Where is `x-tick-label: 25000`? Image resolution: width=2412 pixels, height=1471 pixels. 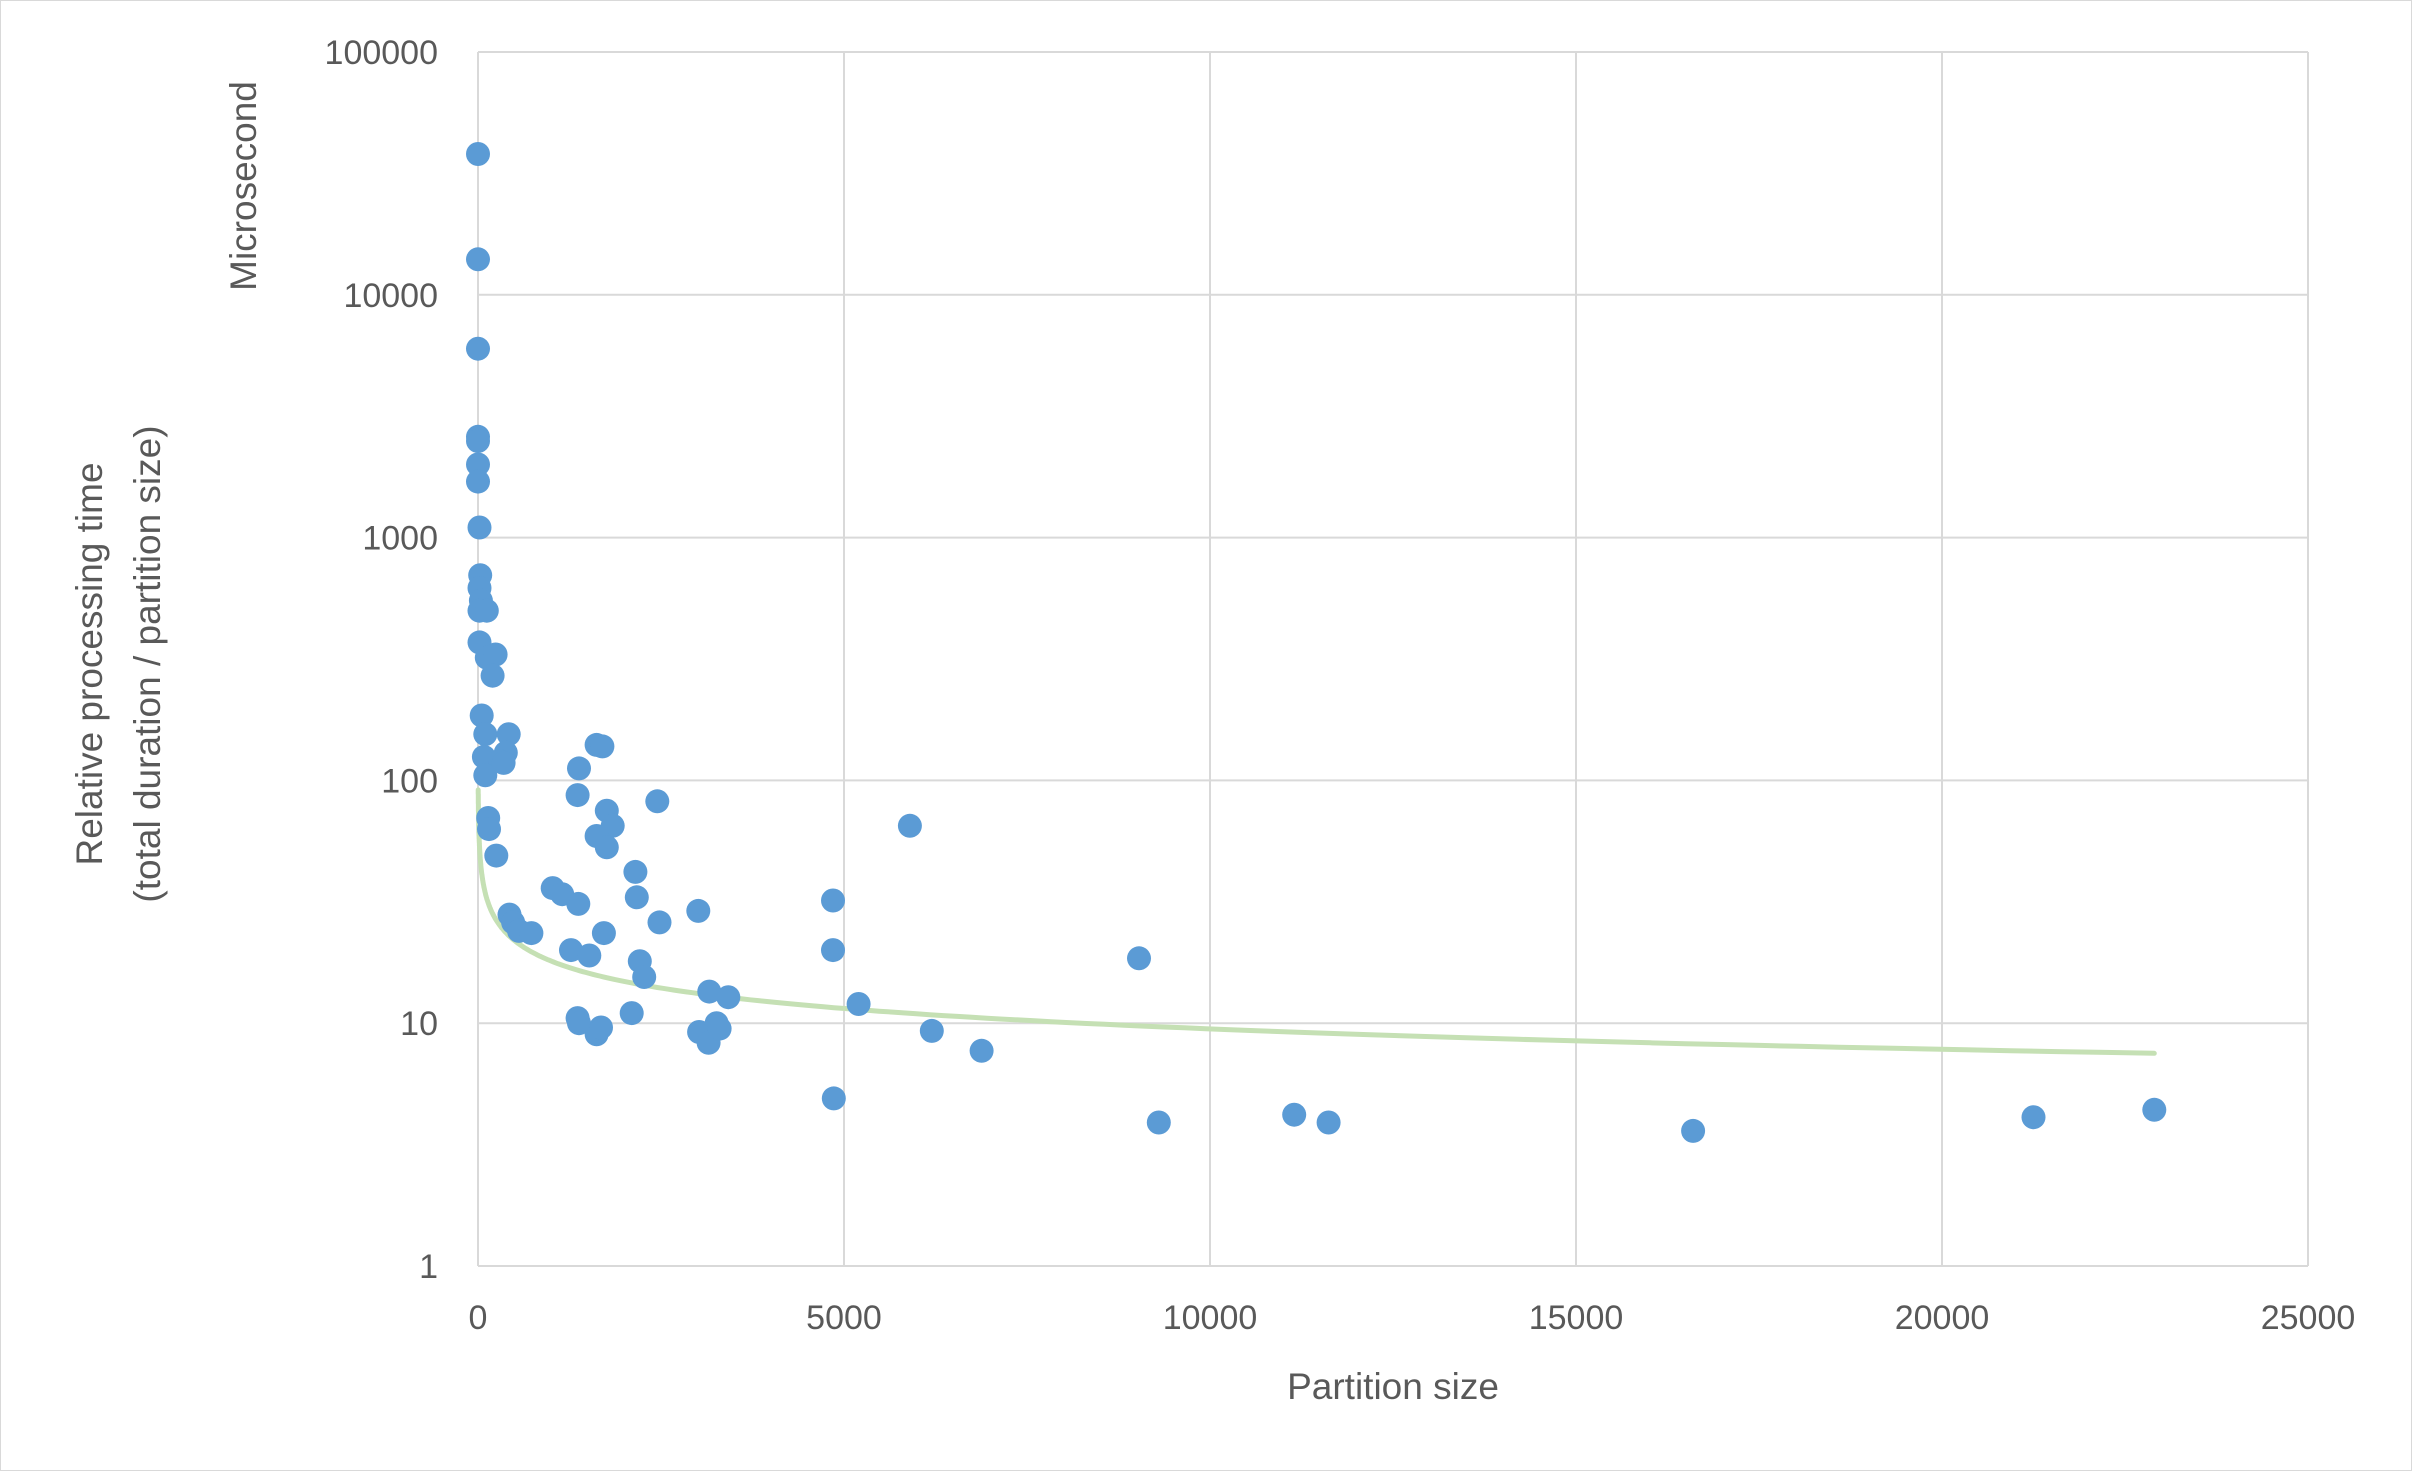 x-tick-label: 25000 is located at coordinates (2308, 1318).